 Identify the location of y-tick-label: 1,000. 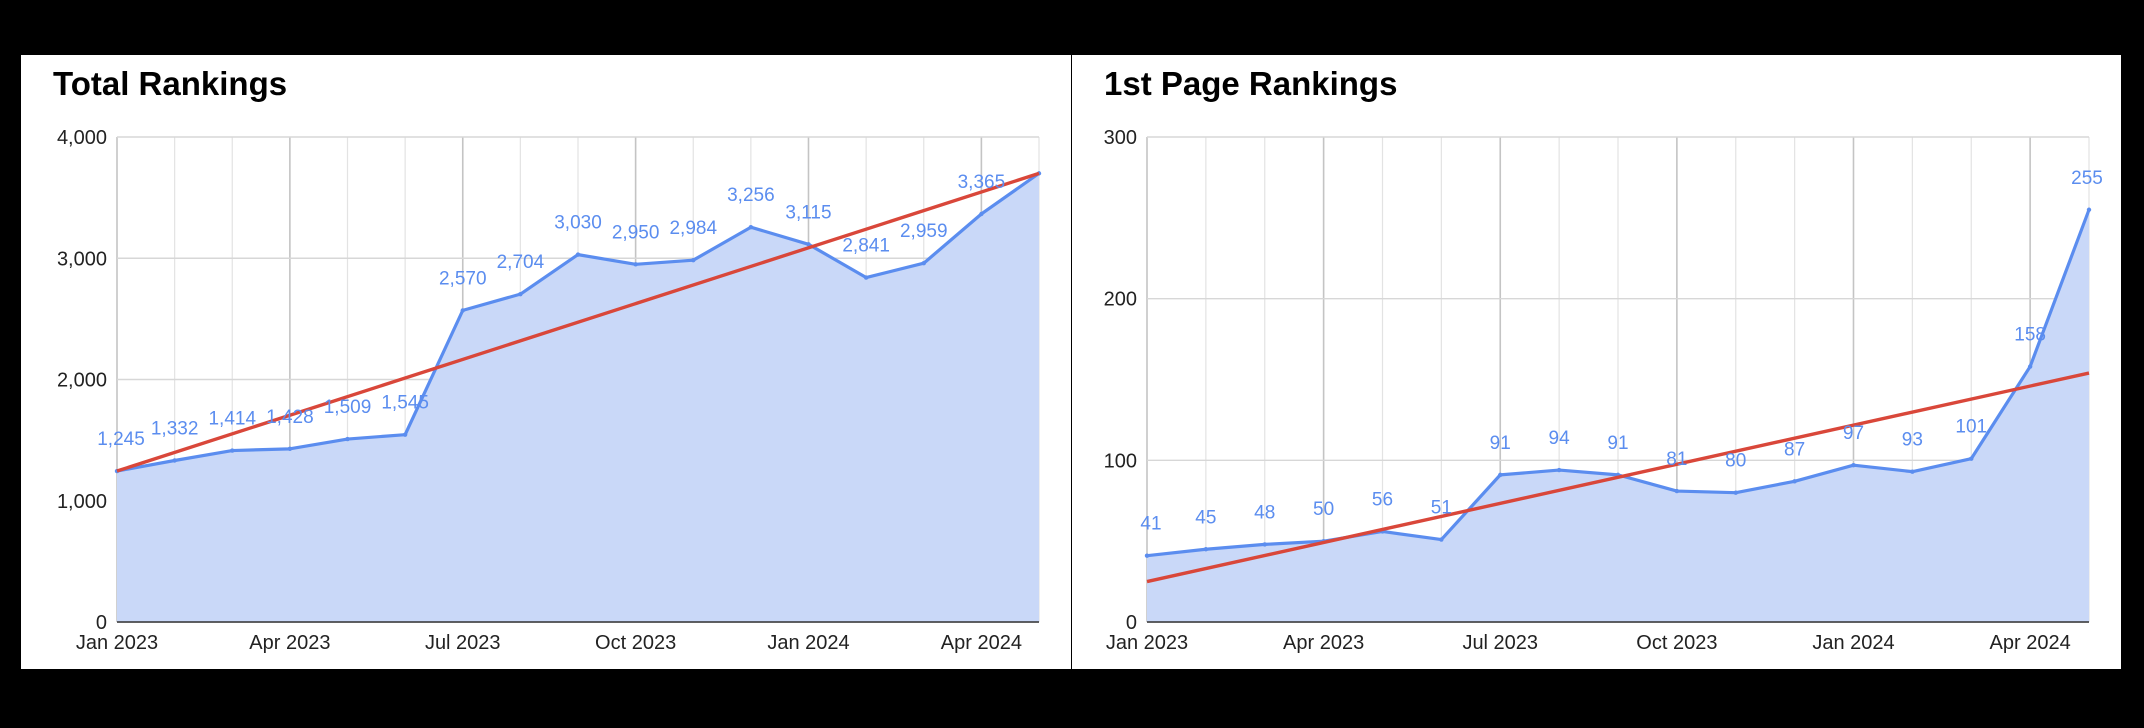
(82, 502).